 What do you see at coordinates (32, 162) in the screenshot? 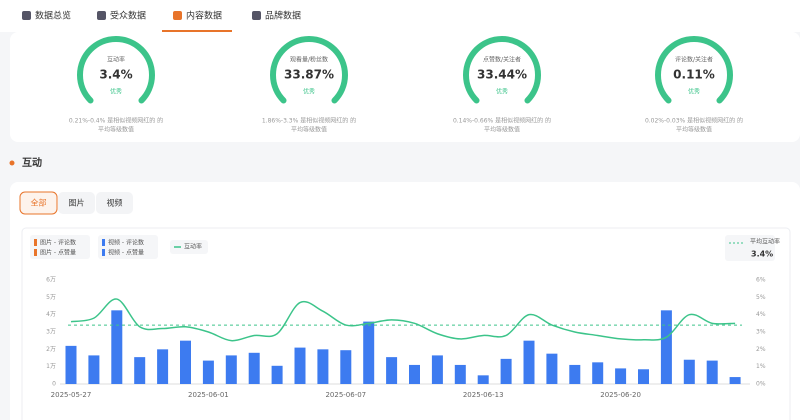
I see `section-title: 互动` at bounding box center [32, 162].